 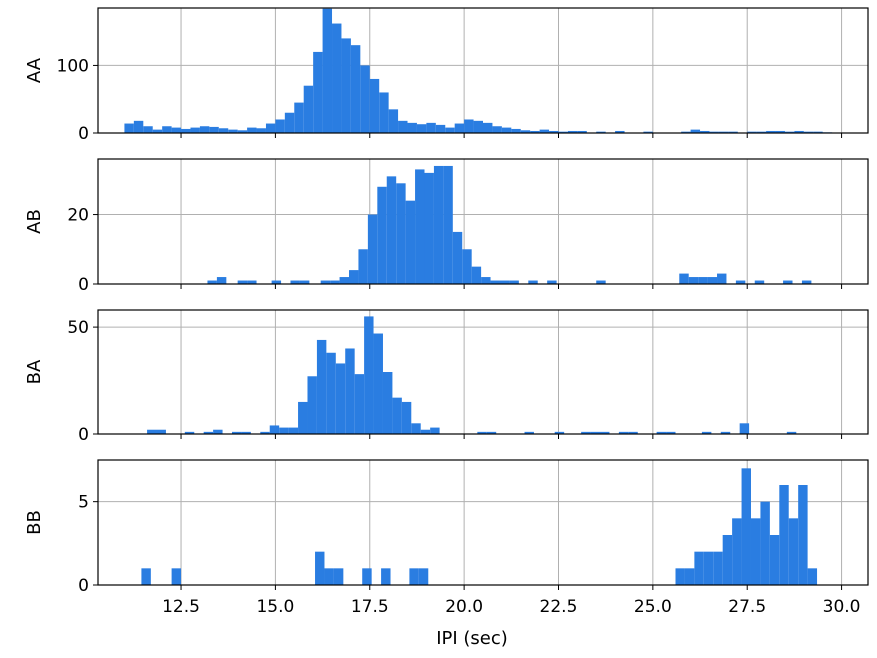 I want to click on y-axis-label: AA, so click(x=34, y=70).